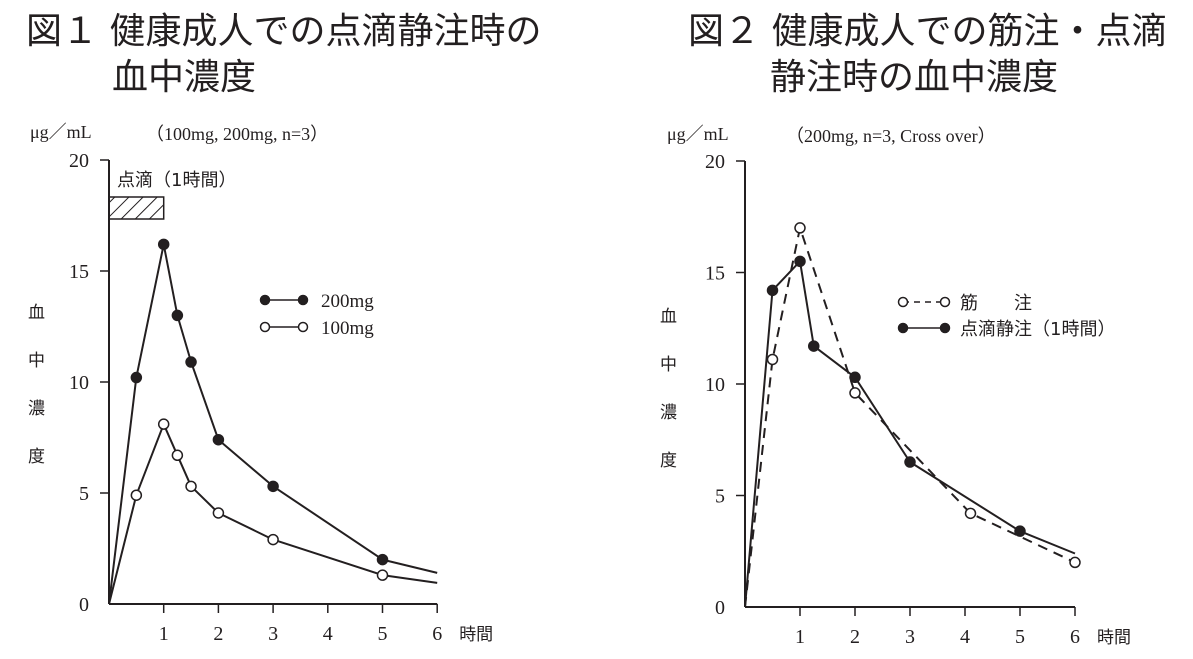 The width and height of the screenshot is (1193, 659). Describe the element at coordinates (928, 31) in the screenshot. I see `figure2-title-line1: 図２ 健康成人での筋注・点滴` at that location.